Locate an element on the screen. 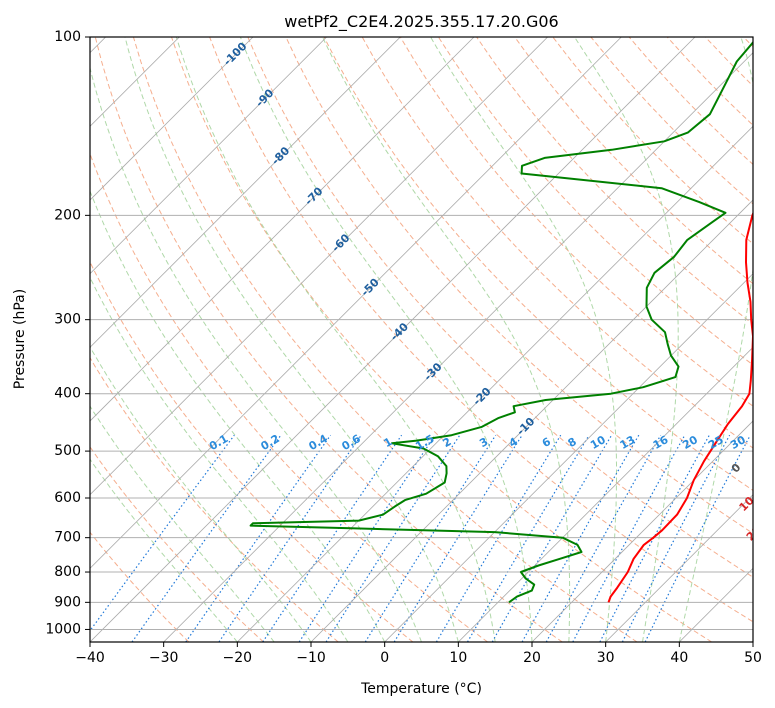  y-tick-label: 1000 is located at coordinates (63, 629).